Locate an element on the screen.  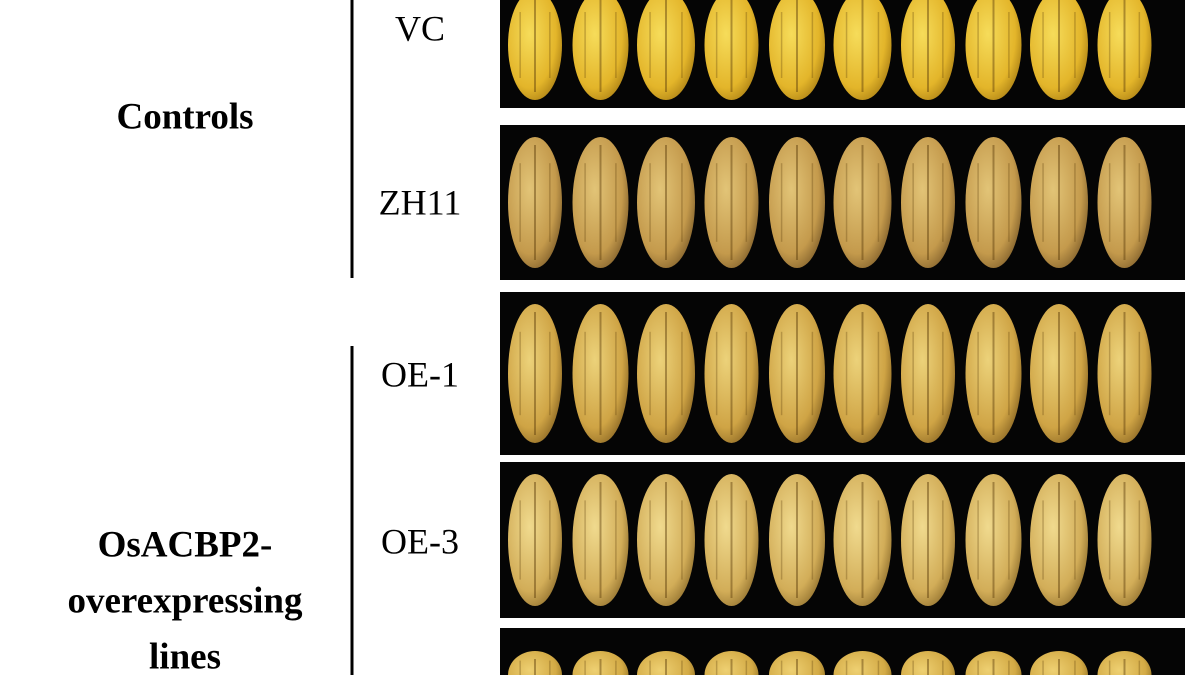
group-label: overexpressing is located at coordinates (185, 600).